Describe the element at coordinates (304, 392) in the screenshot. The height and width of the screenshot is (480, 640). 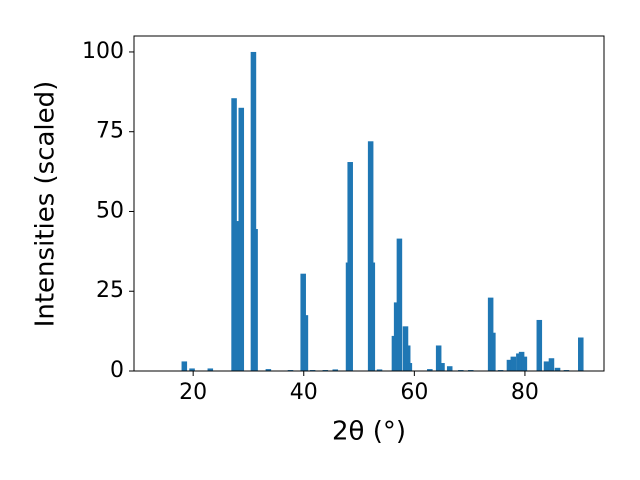
I see `x-tick-label: 40` at that location.